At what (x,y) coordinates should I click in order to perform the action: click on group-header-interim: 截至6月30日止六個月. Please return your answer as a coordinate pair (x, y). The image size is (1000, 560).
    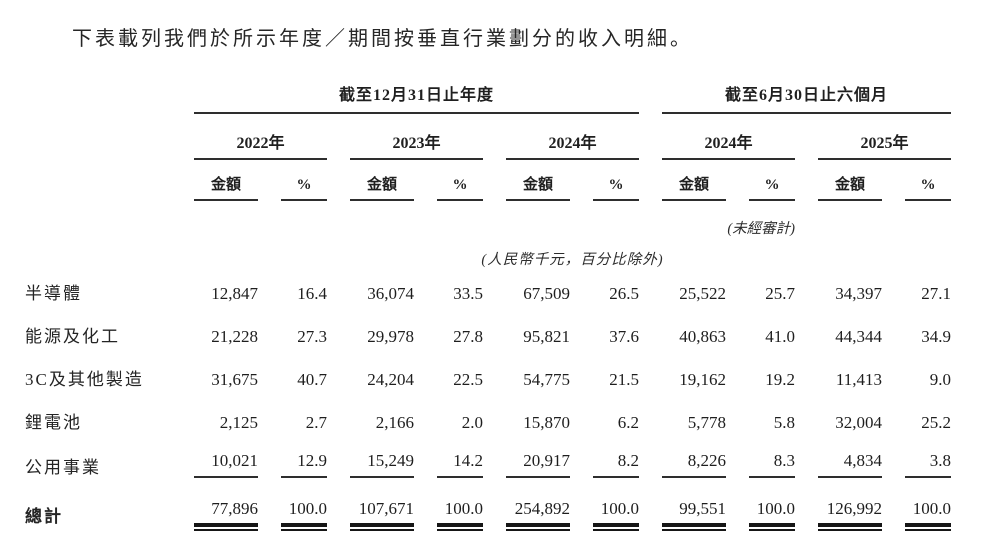
    Looking at the image, I should click on (806, 97).